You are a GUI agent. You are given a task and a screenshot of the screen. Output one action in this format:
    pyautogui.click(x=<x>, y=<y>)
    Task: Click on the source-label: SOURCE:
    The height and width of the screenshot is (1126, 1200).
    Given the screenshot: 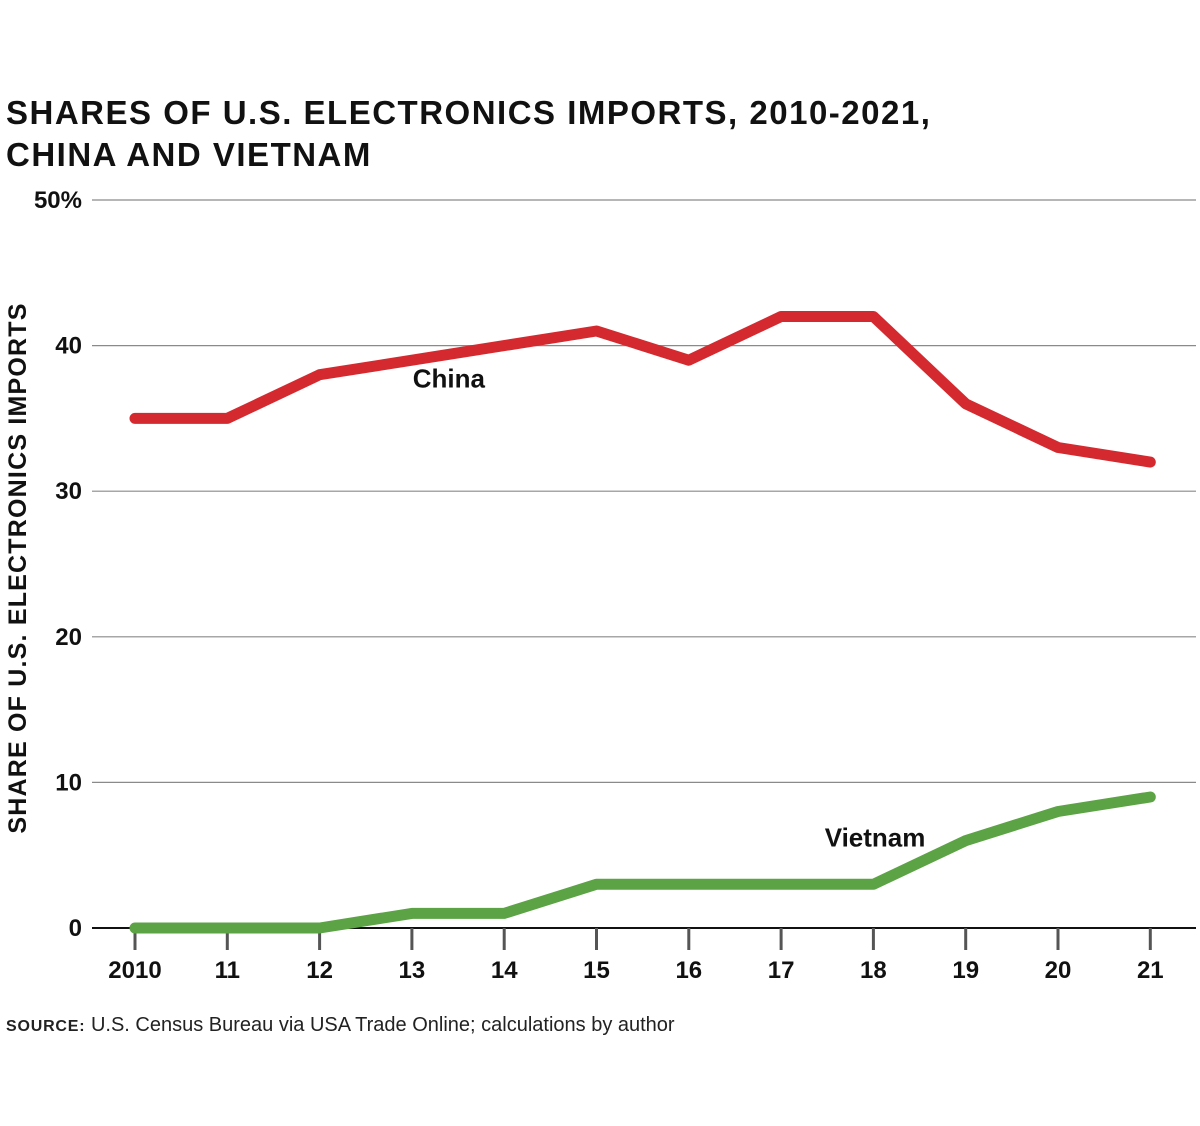 What is the action you would take?
    pyautogui.click(x=46, y=1026)
    